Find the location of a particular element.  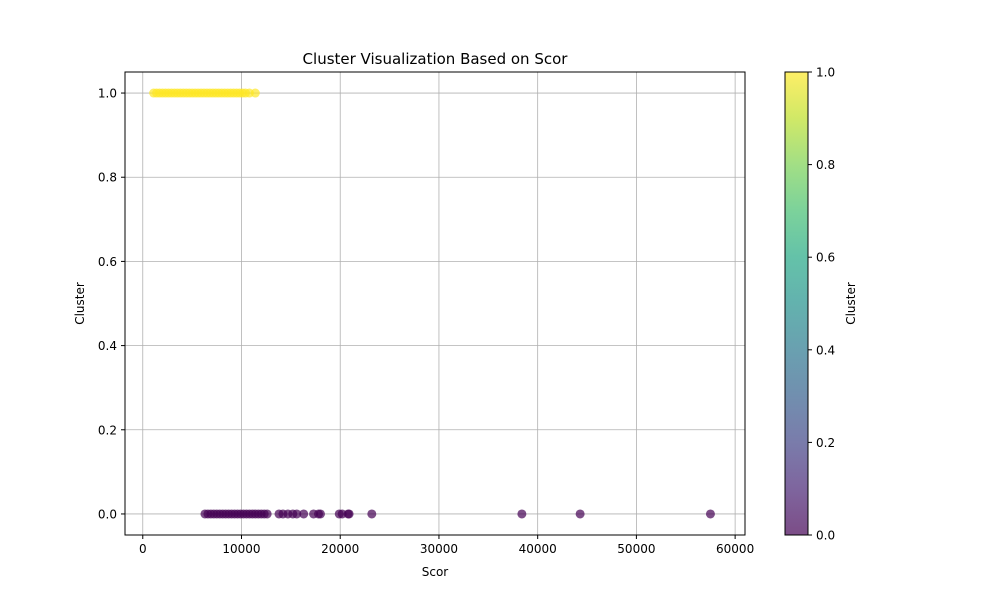

colorbar-tick-label: 1.0 is located at coordinates (825, 73).